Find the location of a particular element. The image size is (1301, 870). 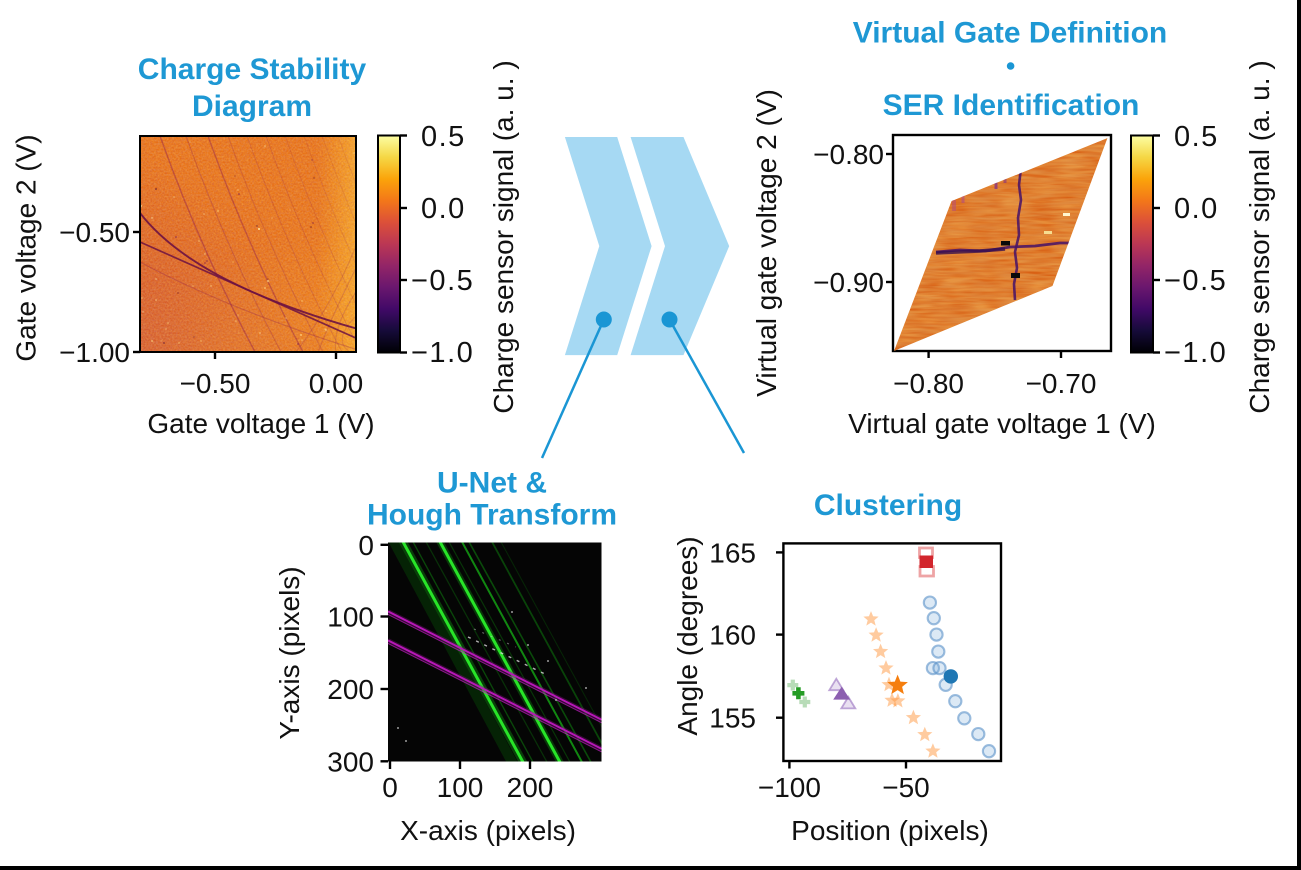

svg-text: Virtual Gate Definition is located at coordinates (1010, 33).